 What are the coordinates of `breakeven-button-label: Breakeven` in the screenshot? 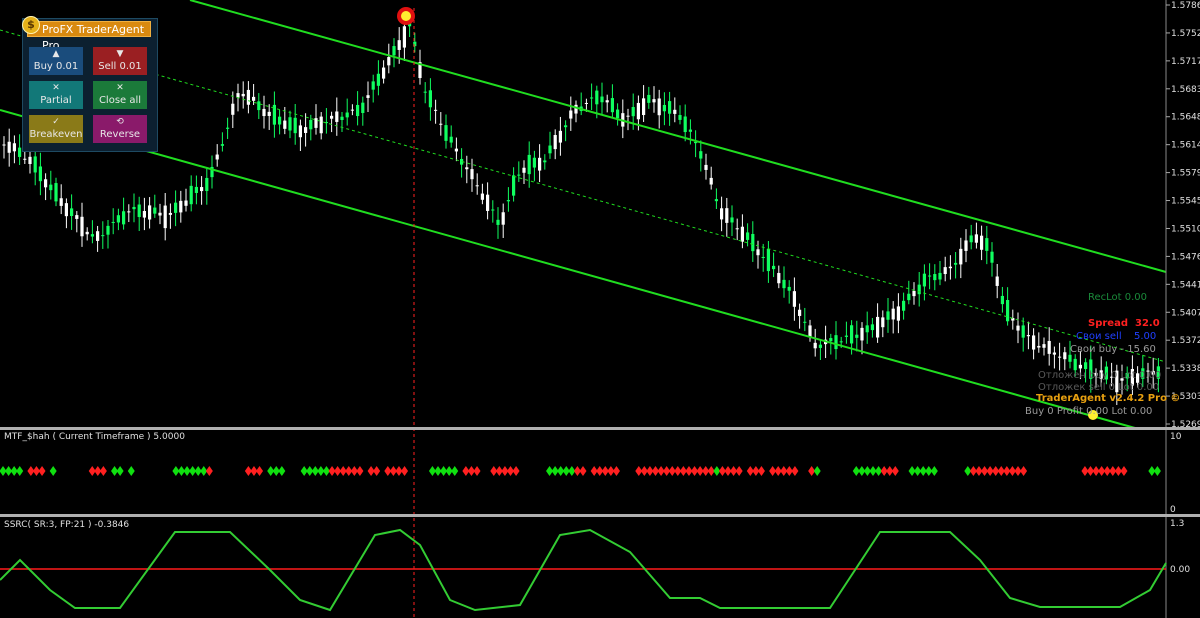 It's located at (56, 134).